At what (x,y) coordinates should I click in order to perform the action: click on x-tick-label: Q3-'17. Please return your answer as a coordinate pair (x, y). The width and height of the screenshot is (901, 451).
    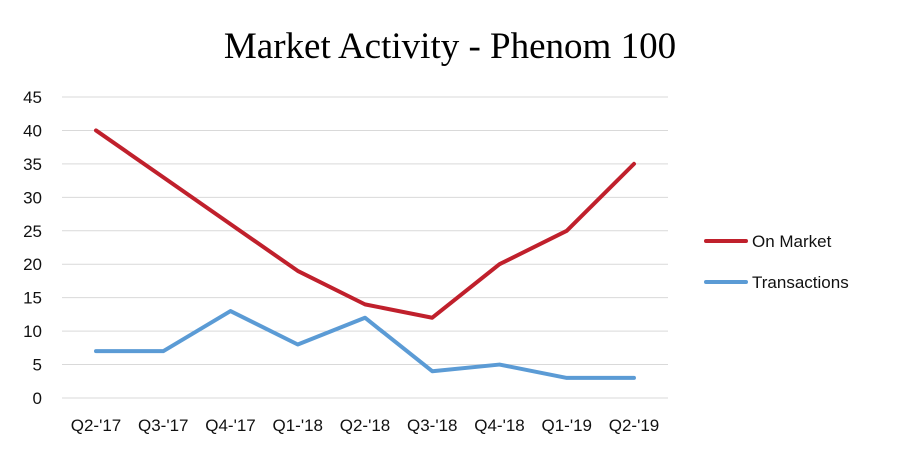
    Looking at the image, I should click on (163, 425).